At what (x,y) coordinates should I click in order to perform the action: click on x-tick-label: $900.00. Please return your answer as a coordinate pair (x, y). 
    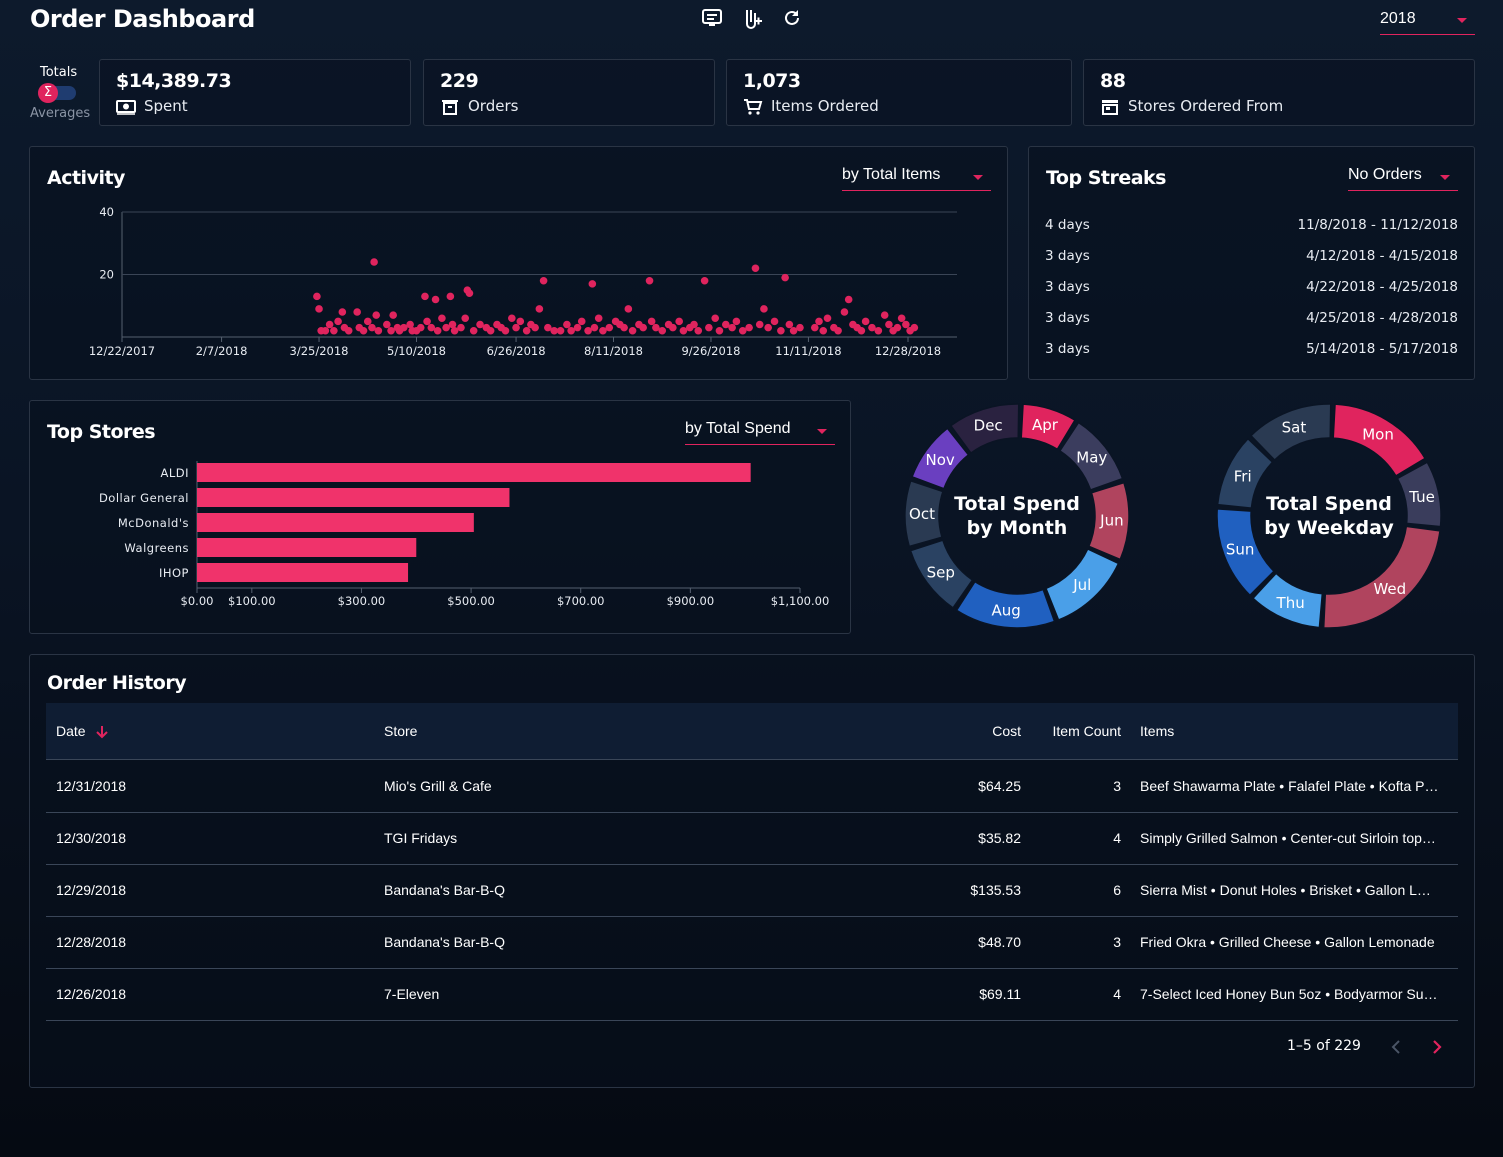
    Looking at the image, I should click on (691, 601).